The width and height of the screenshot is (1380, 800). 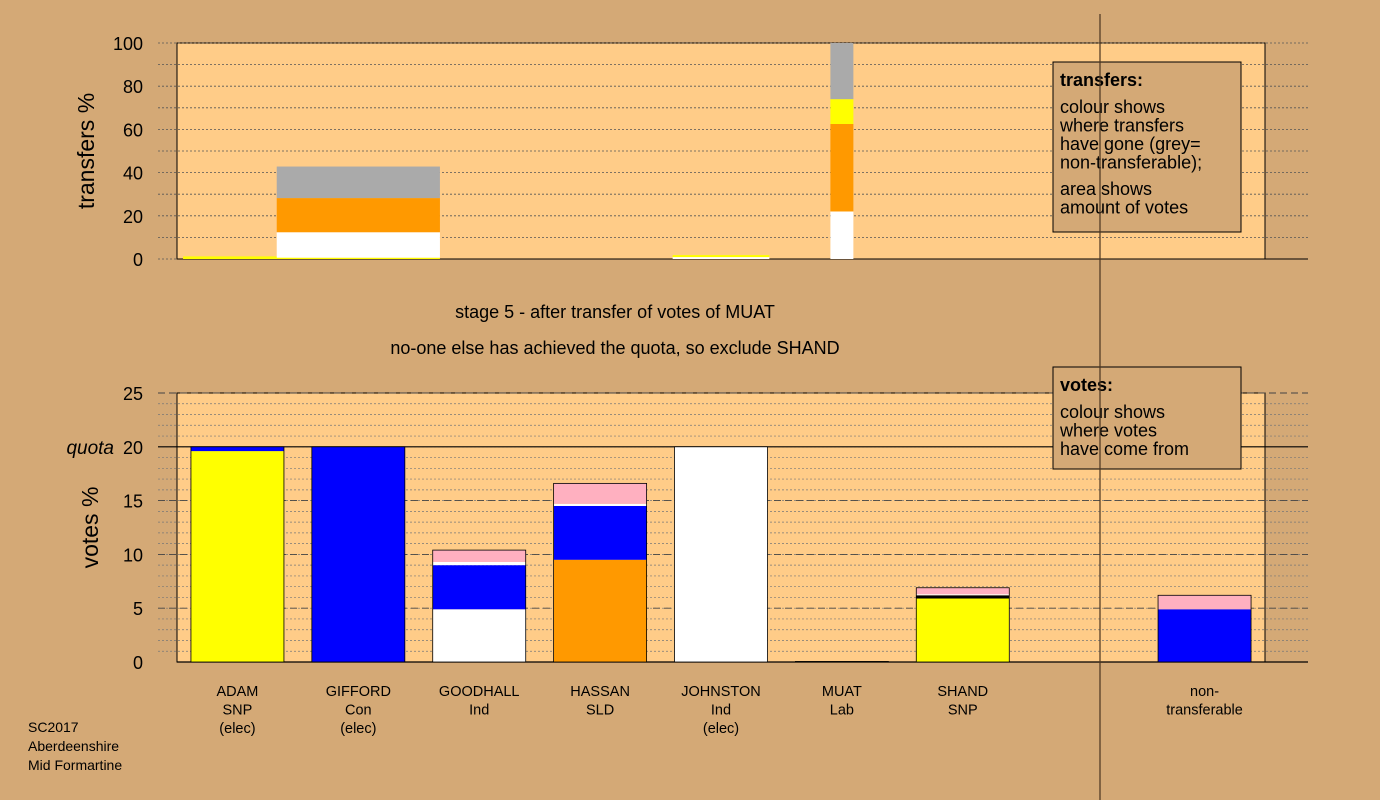 I want to click on transfers-y-tick-label: 0, so click(x=138, y=260).